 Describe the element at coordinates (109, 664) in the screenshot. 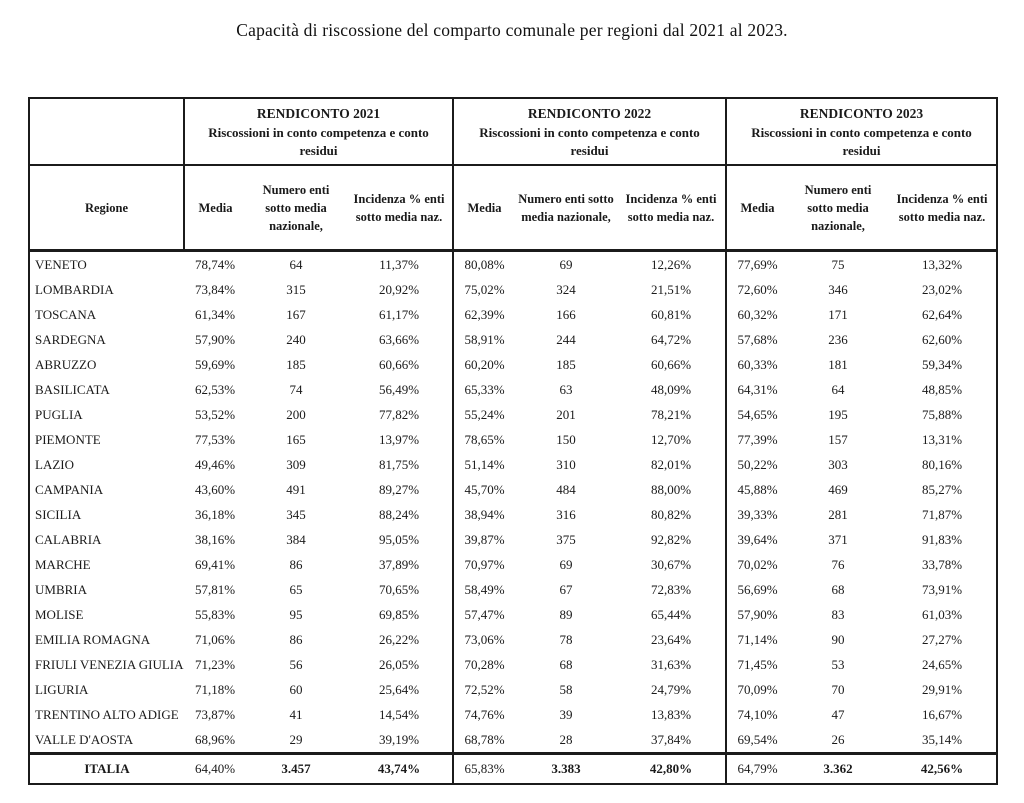

I see `region-cell: FRIULI VENEZIA GIULIA` at that location.